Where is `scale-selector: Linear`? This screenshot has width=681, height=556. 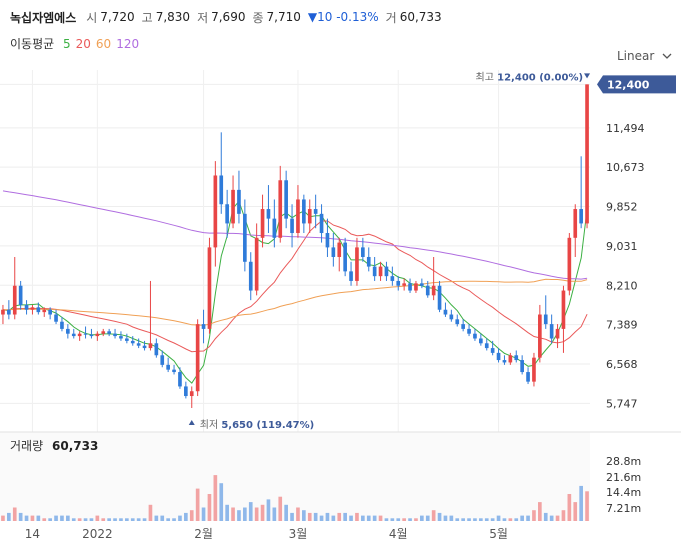
scale-selector: Linear is located at coordinates (644, 56).